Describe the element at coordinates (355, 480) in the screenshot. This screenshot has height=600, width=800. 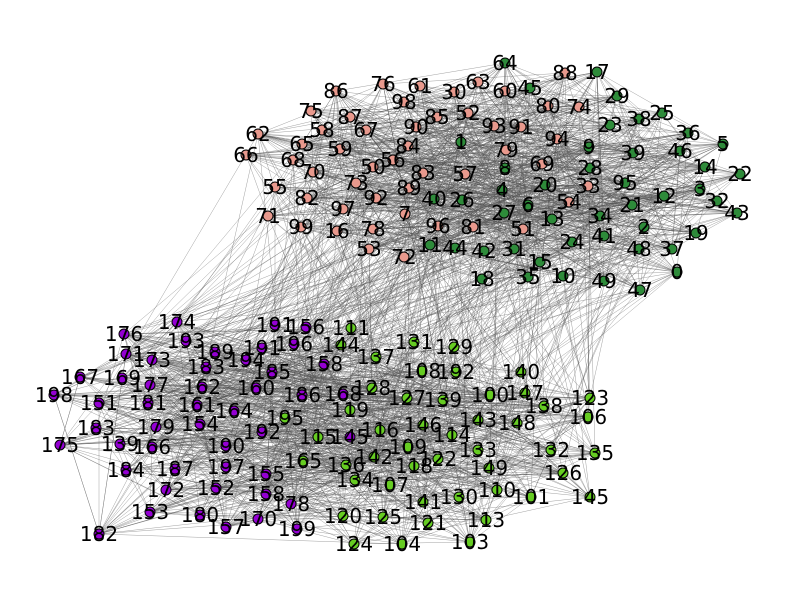
I see `graph-node-label: 134` at that location.